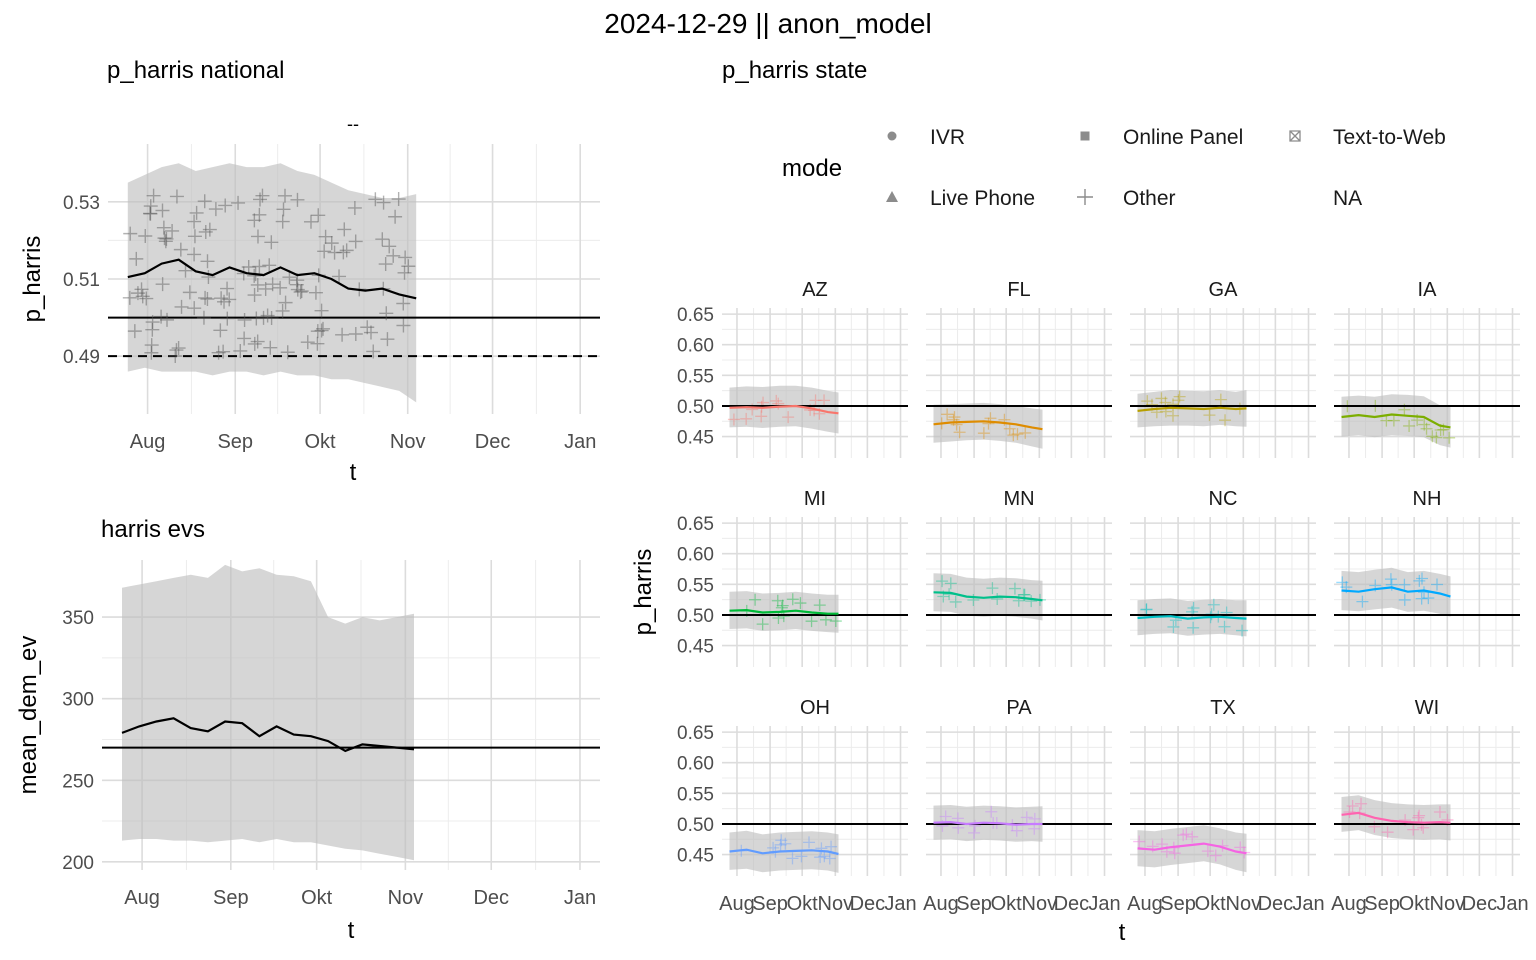 The width and height of the screenshot is (1536, 960). What do you see at coordinates (1389, 137) in the screenshot?
I see `legend-item-label: Text-to-Web` at bounding box center [1389, 137].